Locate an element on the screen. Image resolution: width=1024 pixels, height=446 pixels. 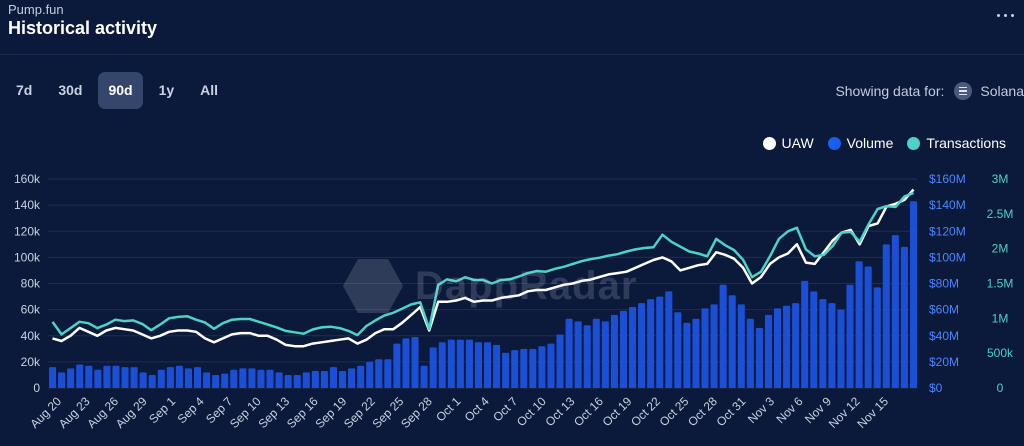
legend-item-transactions: Transactions is located at coordinates (956, 143).